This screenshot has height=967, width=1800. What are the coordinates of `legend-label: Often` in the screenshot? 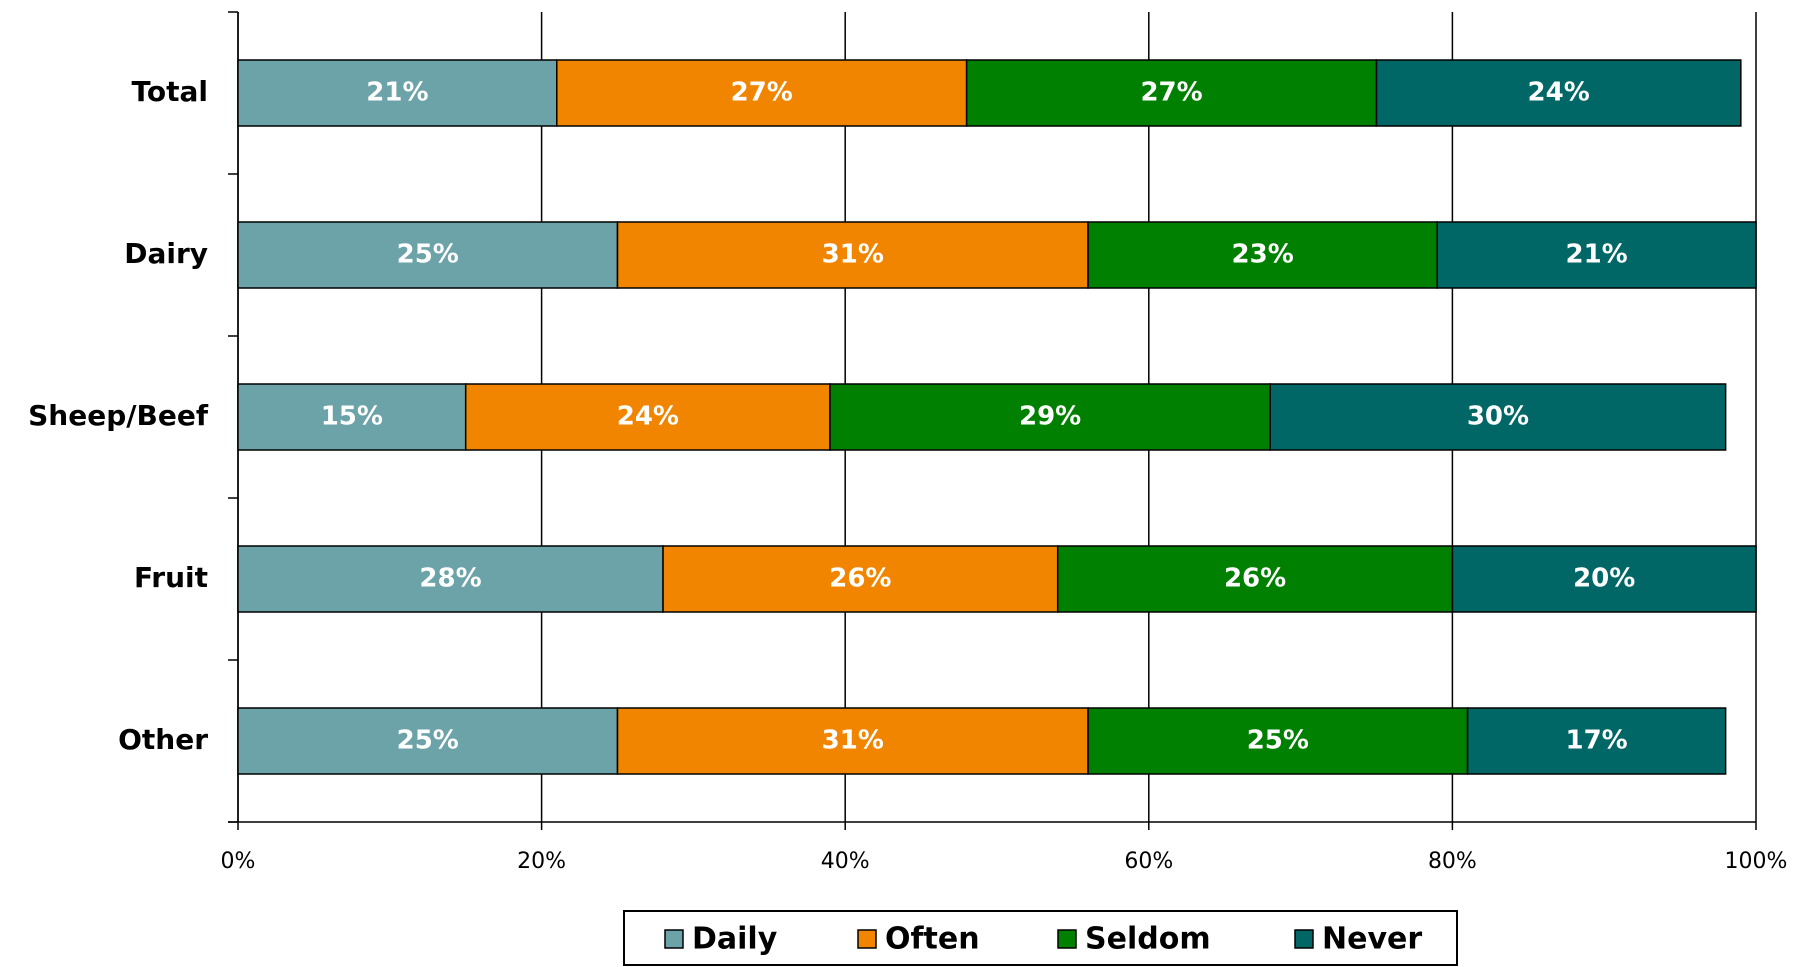 It's located at (932, 939).